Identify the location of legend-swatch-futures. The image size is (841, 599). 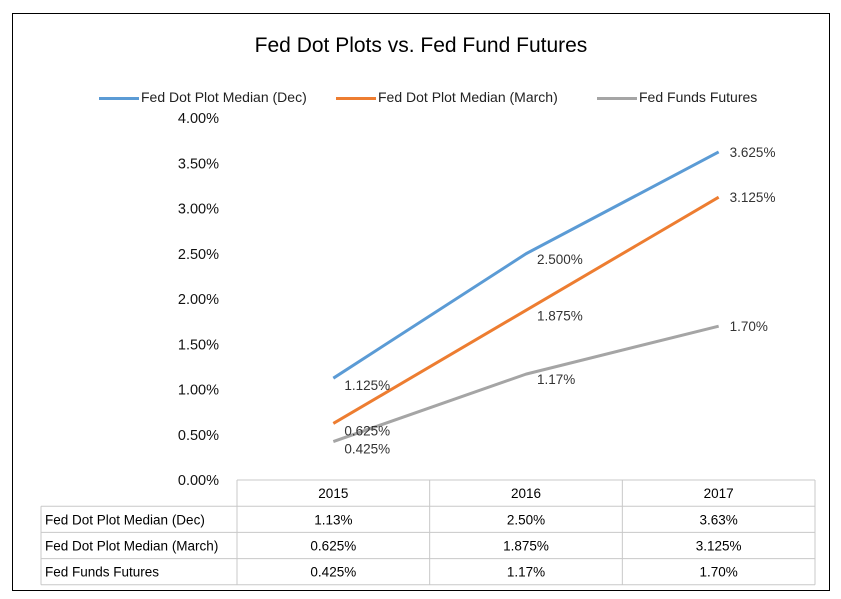
(617, 98).